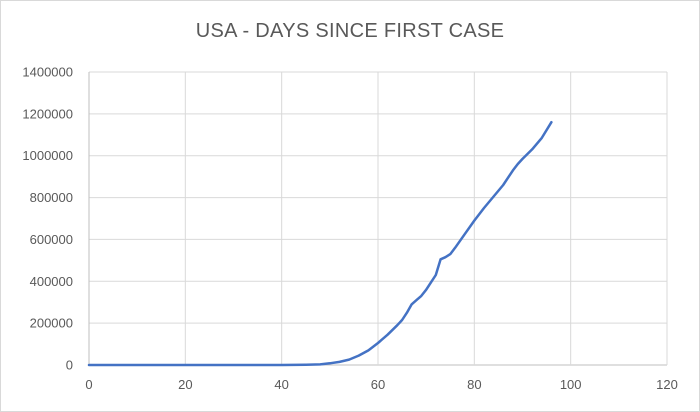 This screenshot has width=700, height=412. Describe the element at coordinates (571, 384) in the screenshot. I see `x-tick-label: 100` at that location.